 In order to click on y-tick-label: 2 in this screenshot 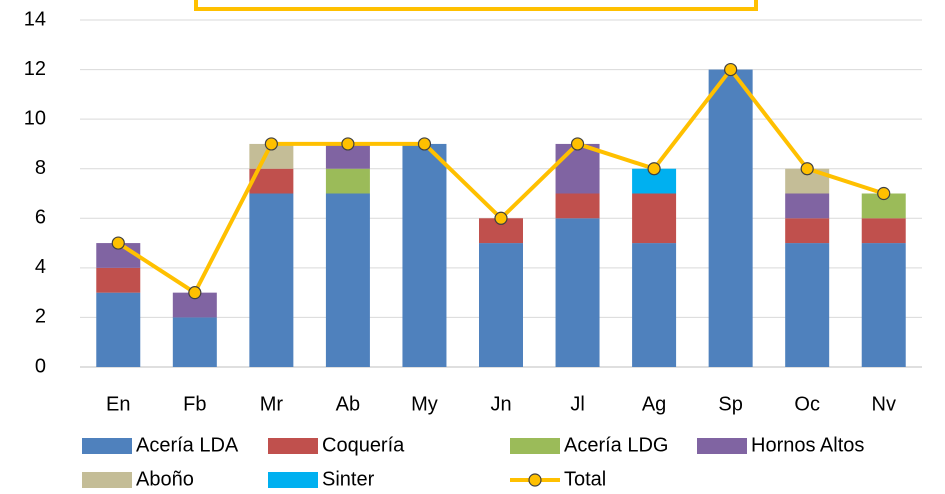, I will do `click(40, 317)`.